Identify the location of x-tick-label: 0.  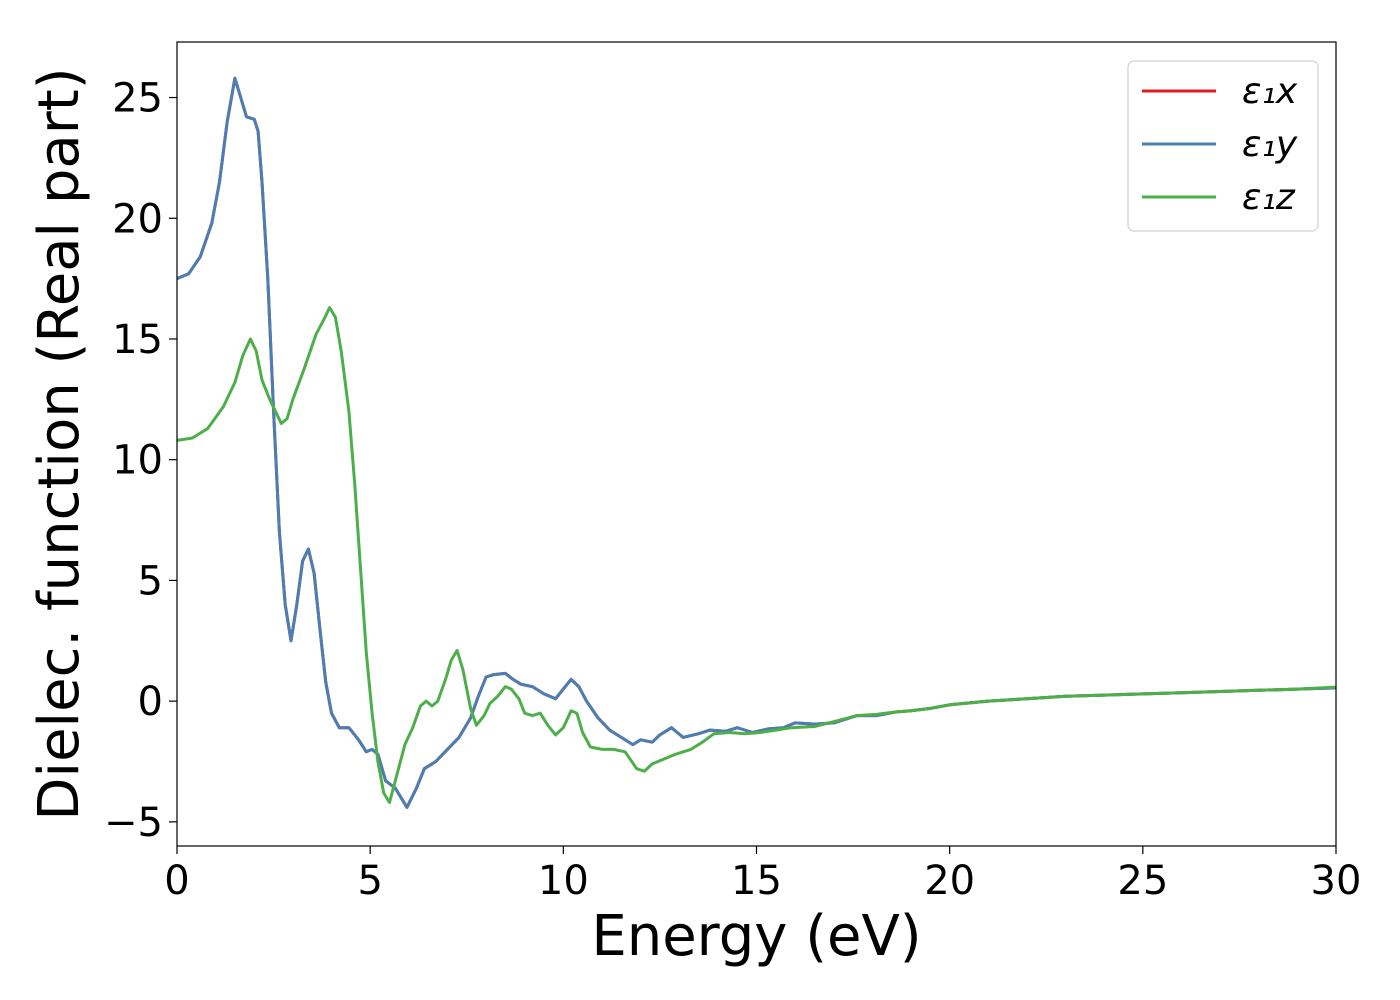
(176, 881).